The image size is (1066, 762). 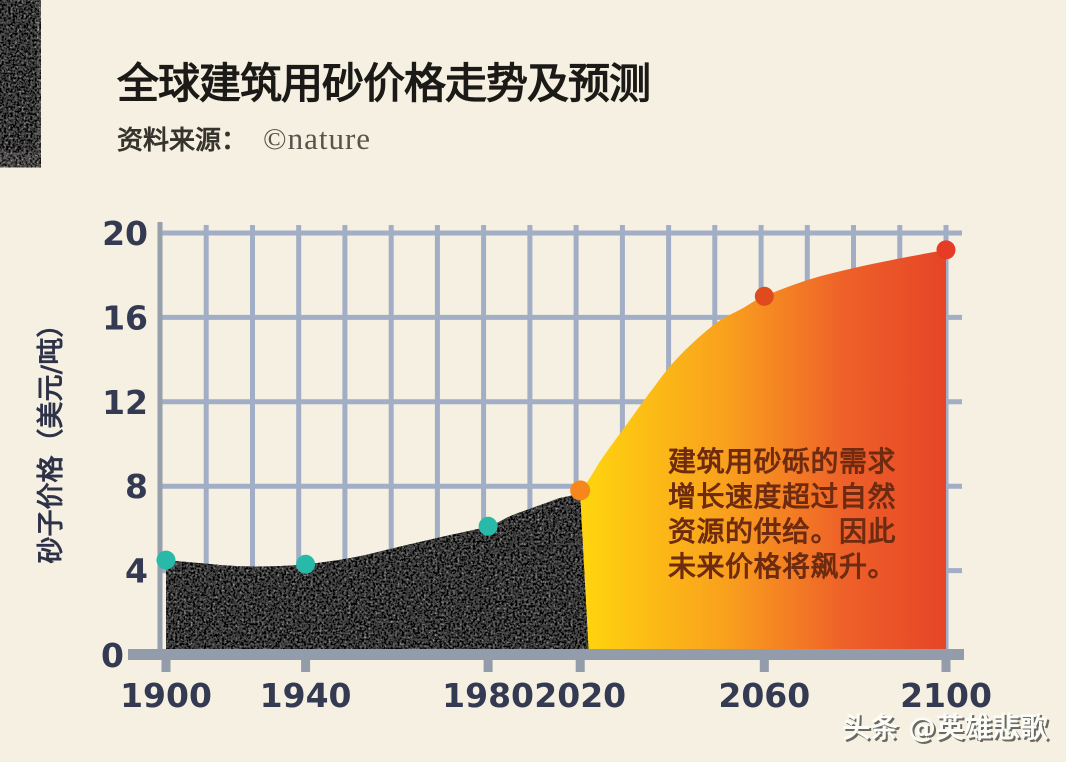 I want to click on y-tick-label: 12, so click(x=125, y=402).